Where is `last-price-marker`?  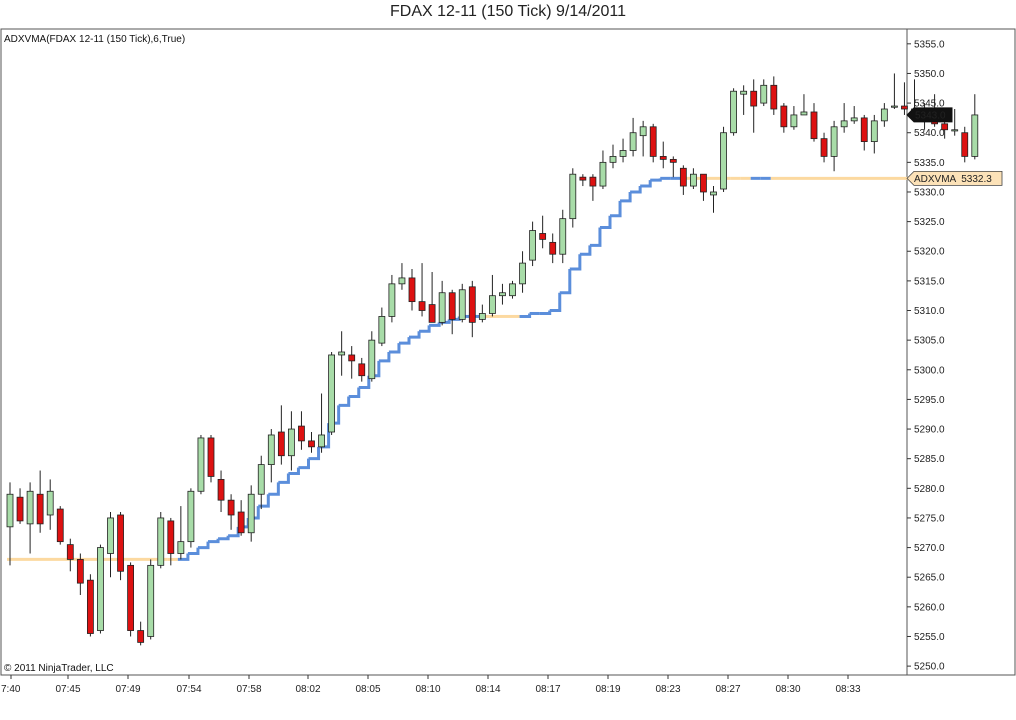 last-price-marker is located at coordinates (929, 115).